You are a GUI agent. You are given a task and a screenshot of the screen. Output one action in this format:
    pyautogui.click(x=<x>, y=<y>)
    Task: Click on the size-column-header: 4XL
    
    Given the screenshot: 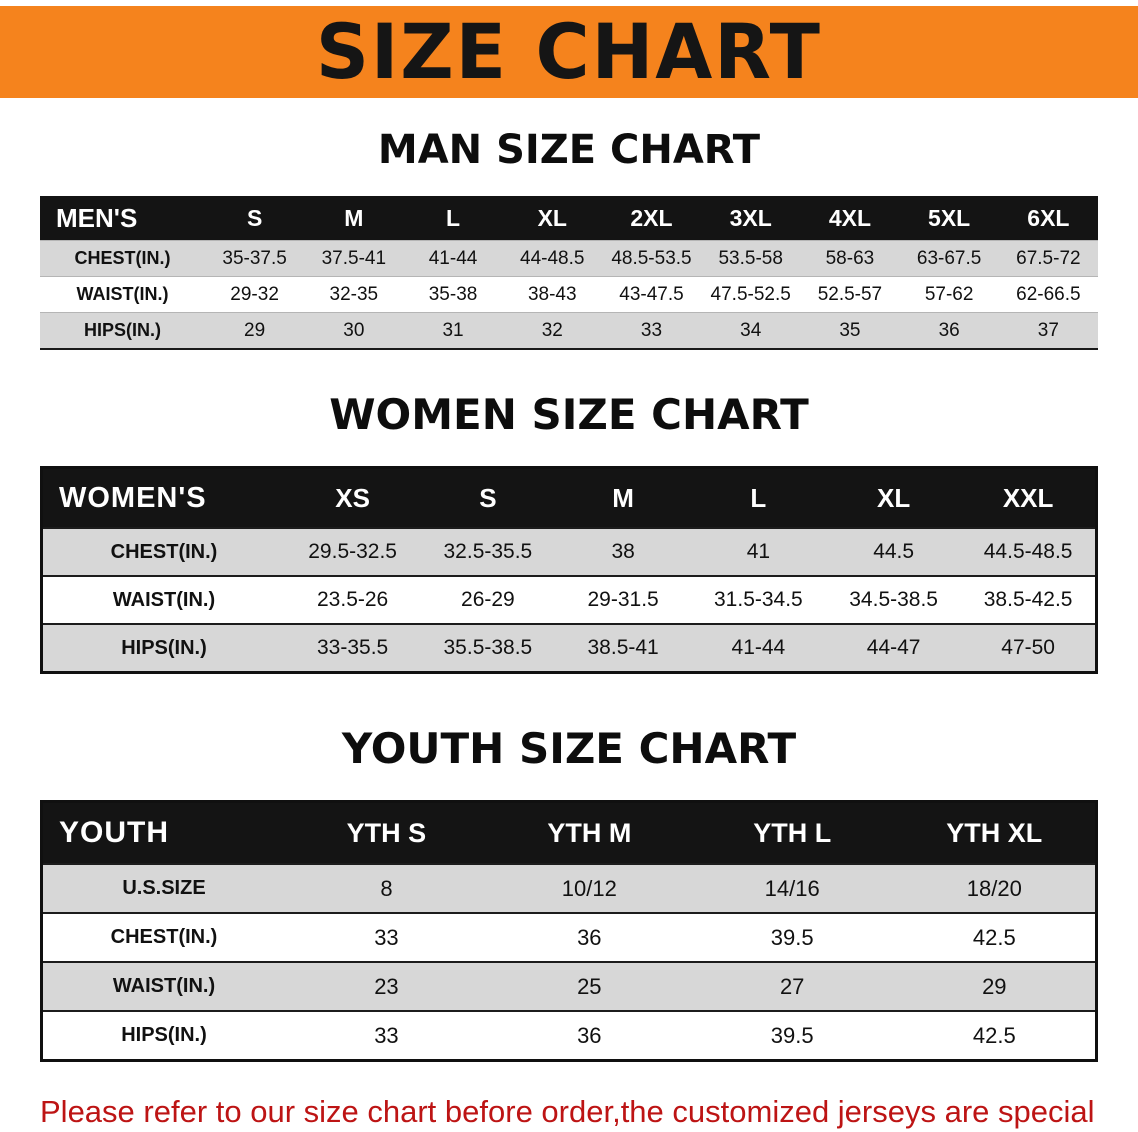 What is the action you would take?
    pyautogui.click(x=850, y=218)
    